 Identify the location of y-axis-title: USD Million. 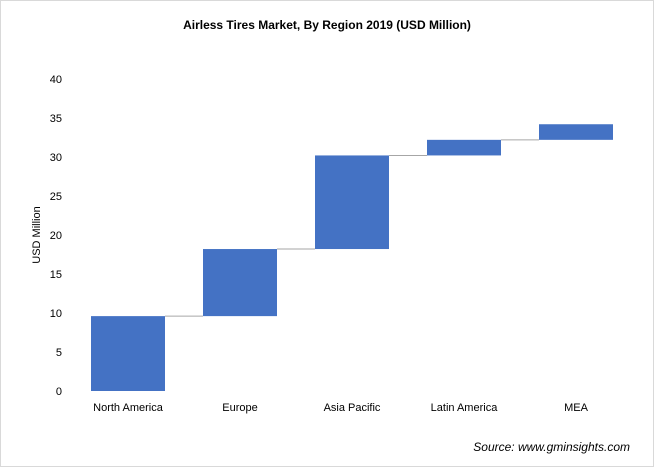
(37, 234).